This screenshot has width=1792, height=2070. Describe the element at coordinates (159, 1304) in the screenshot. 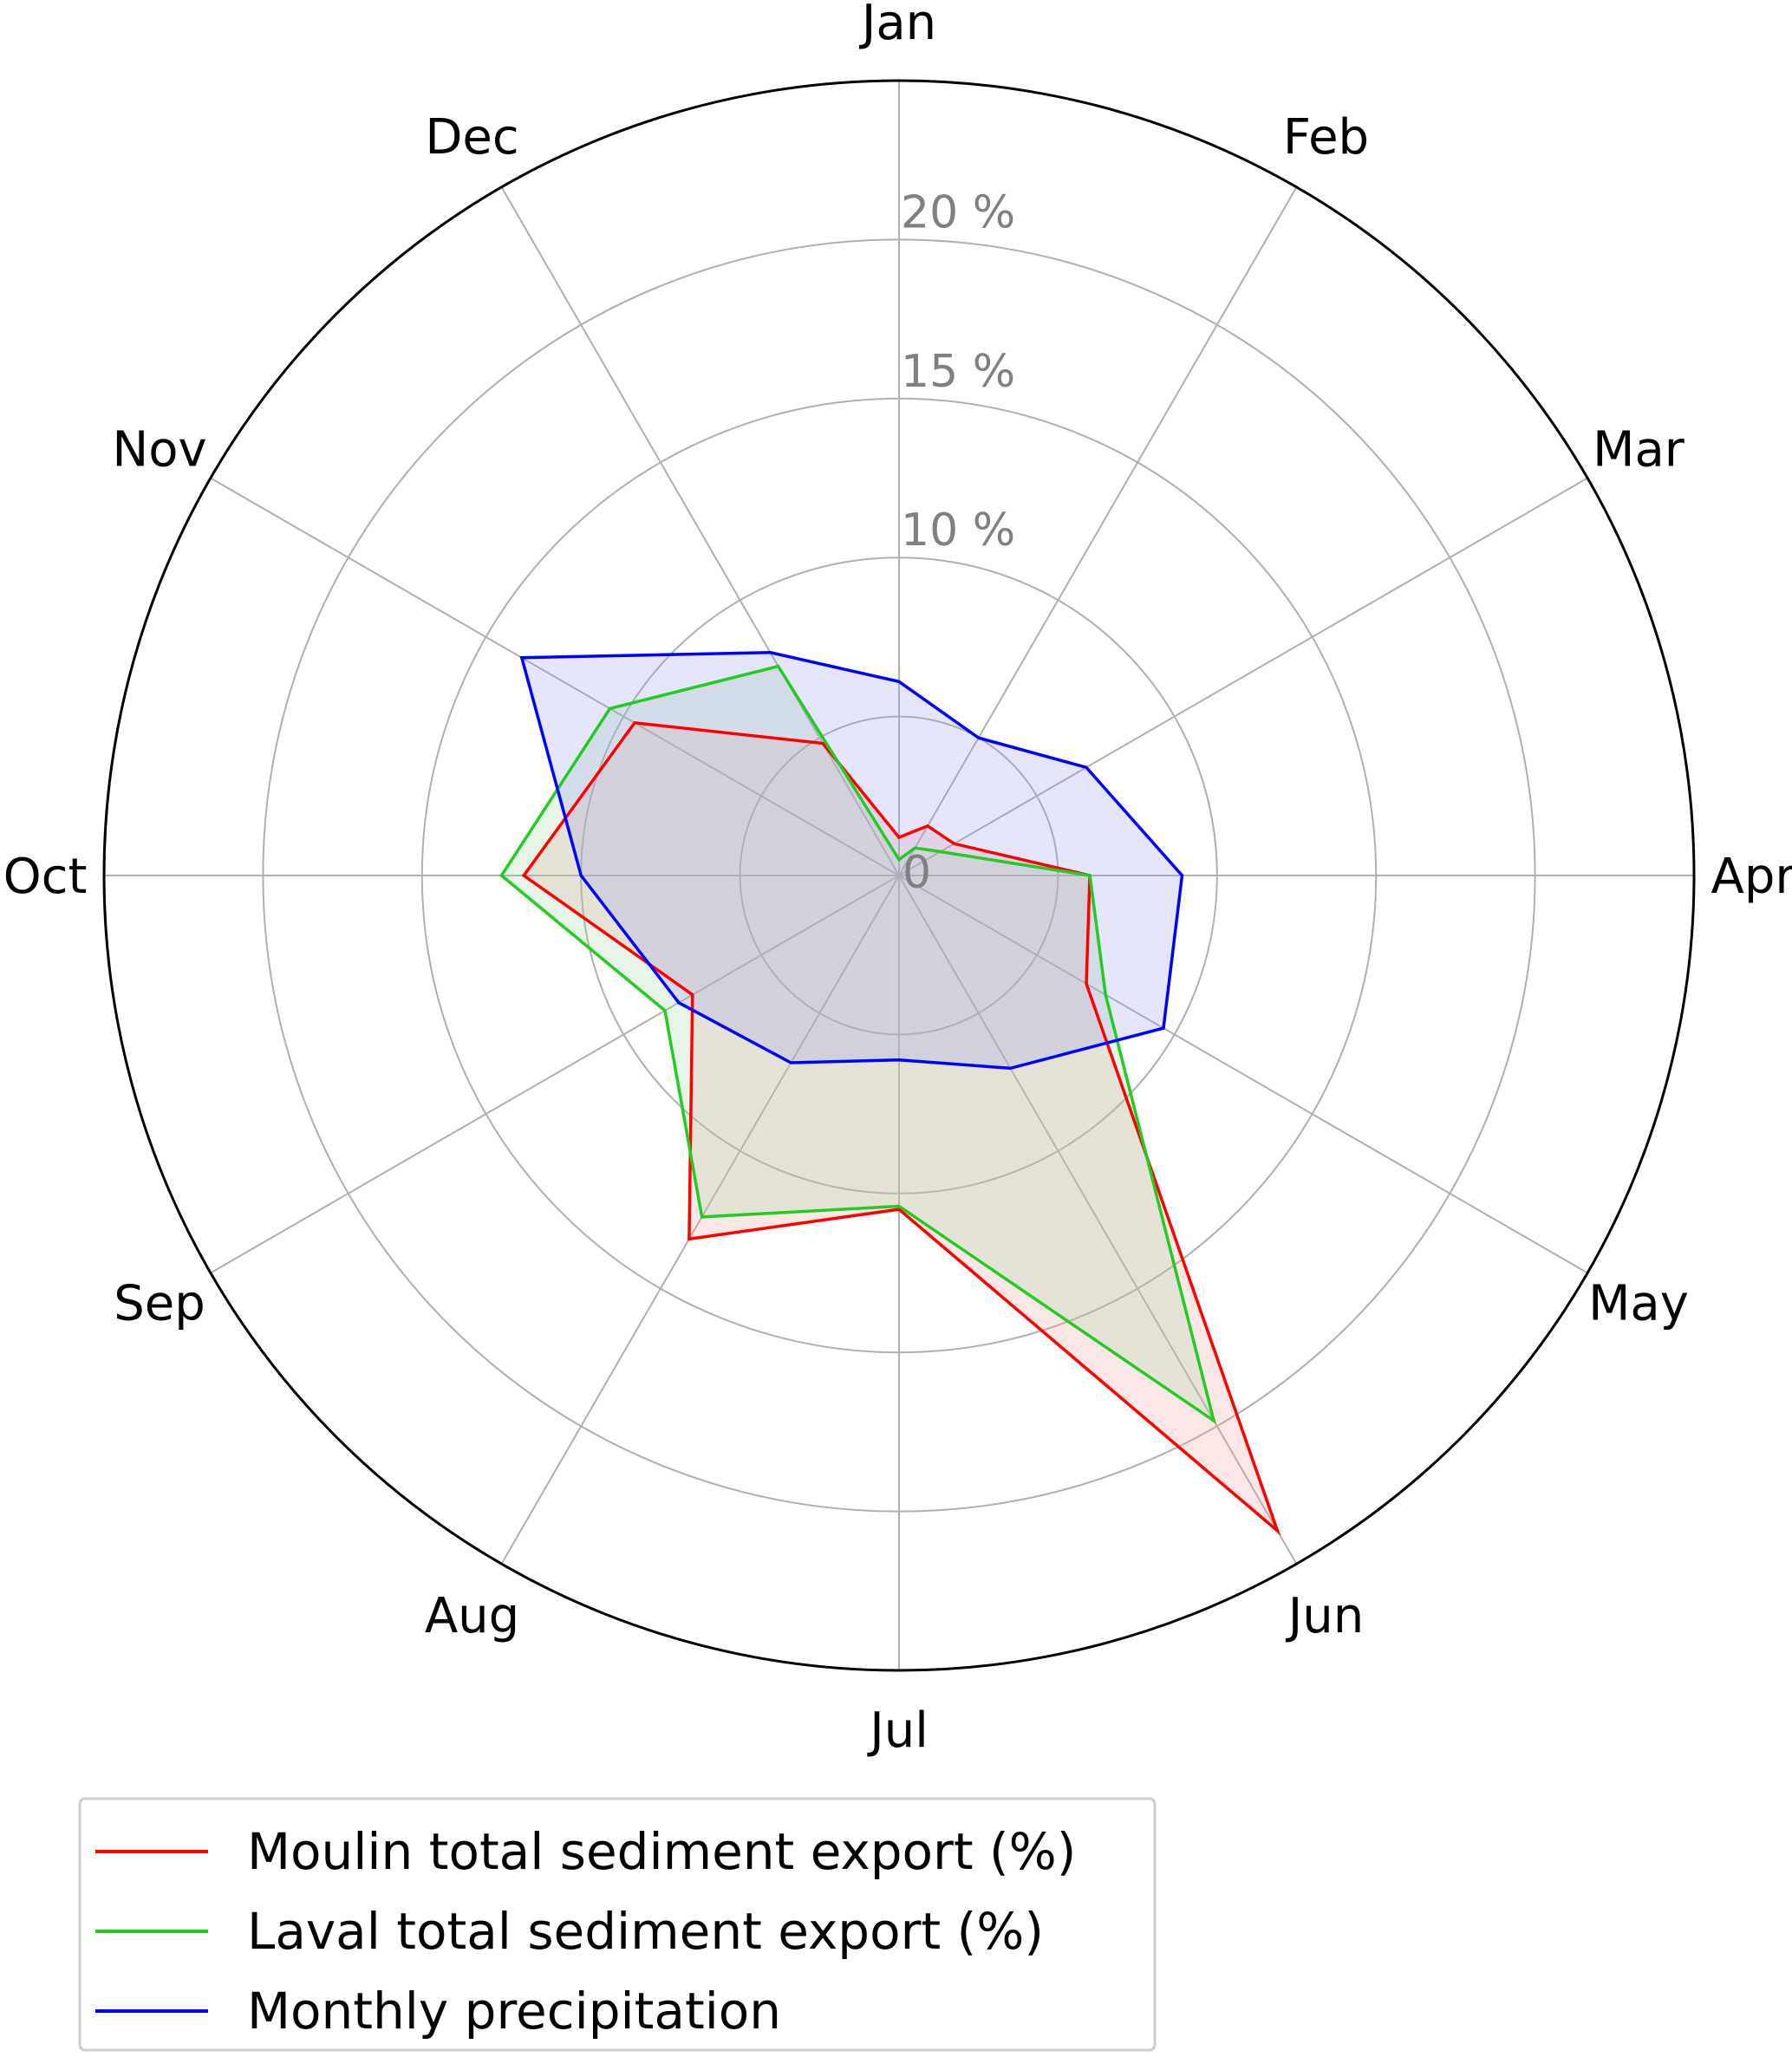

I see `month-label-sep: Sep` at that location.